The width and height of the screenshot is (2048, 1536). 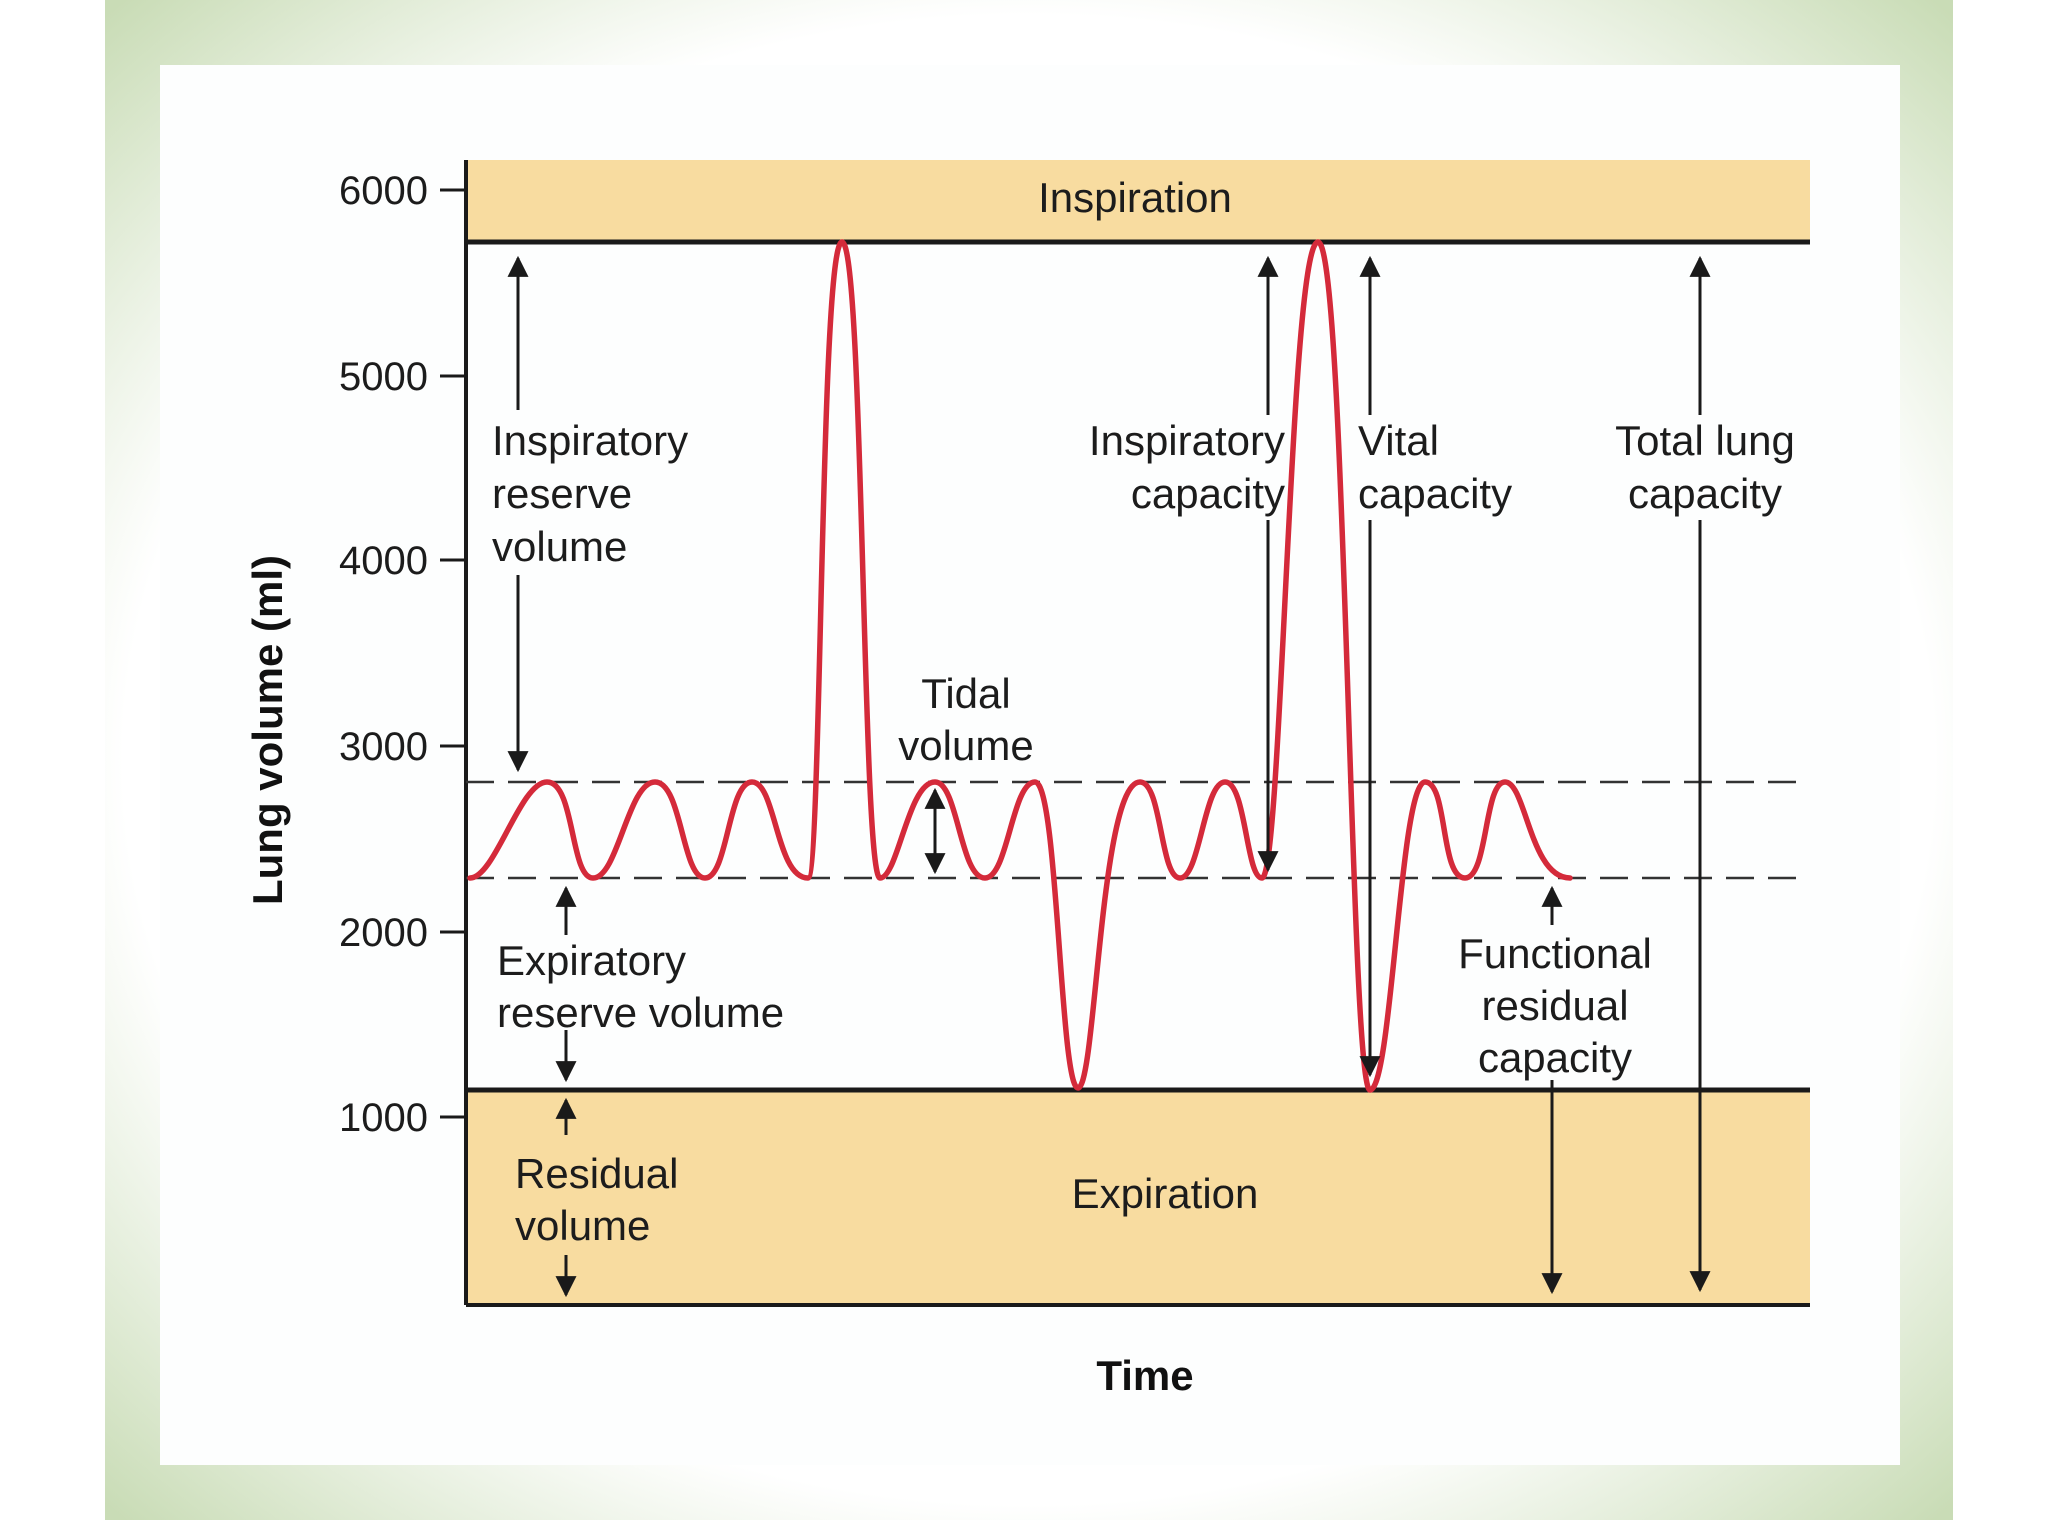 I want to click on ic-label: capacity, so click(x=1208, y=493).